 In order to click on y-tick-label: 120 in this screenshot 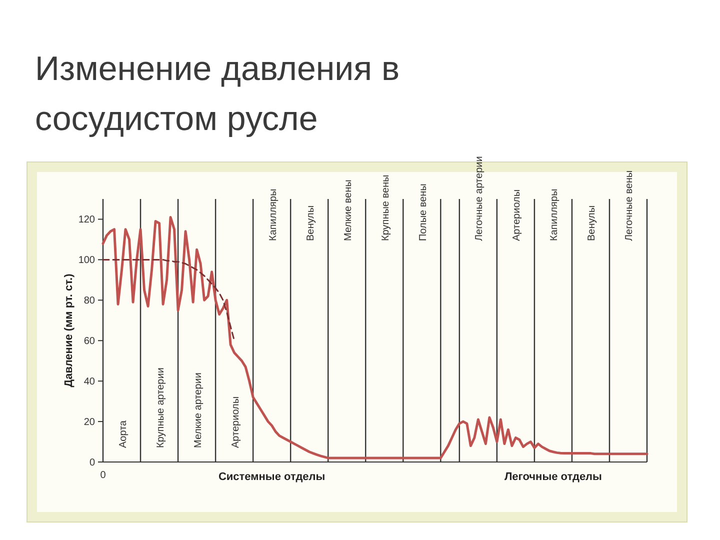, I will do `click(87, 220)`.